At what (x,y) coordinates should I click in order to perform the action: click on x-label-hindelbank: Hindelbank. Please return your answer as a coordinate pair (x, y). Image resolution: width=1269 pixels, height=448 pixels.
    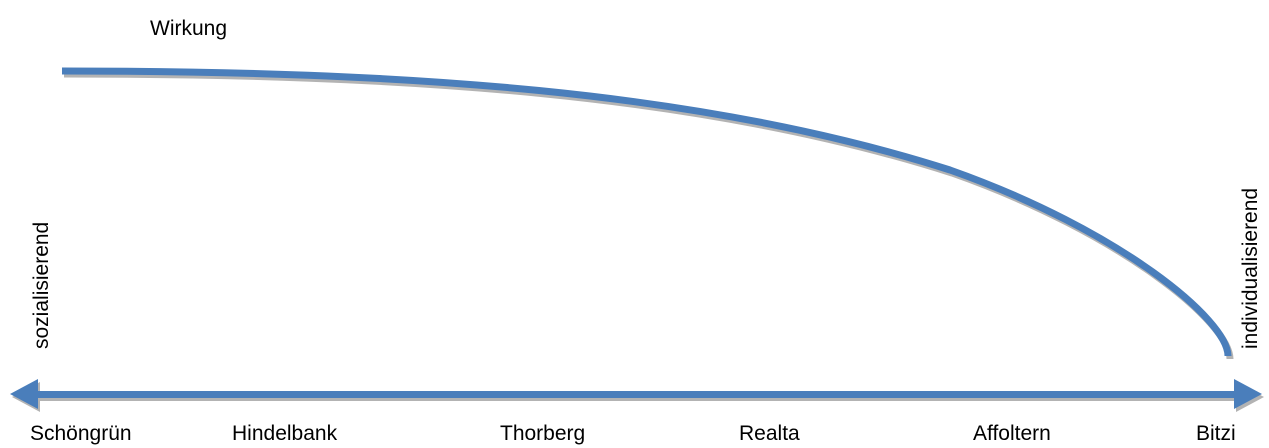
    Looking at the image, I should click on (285, 433).